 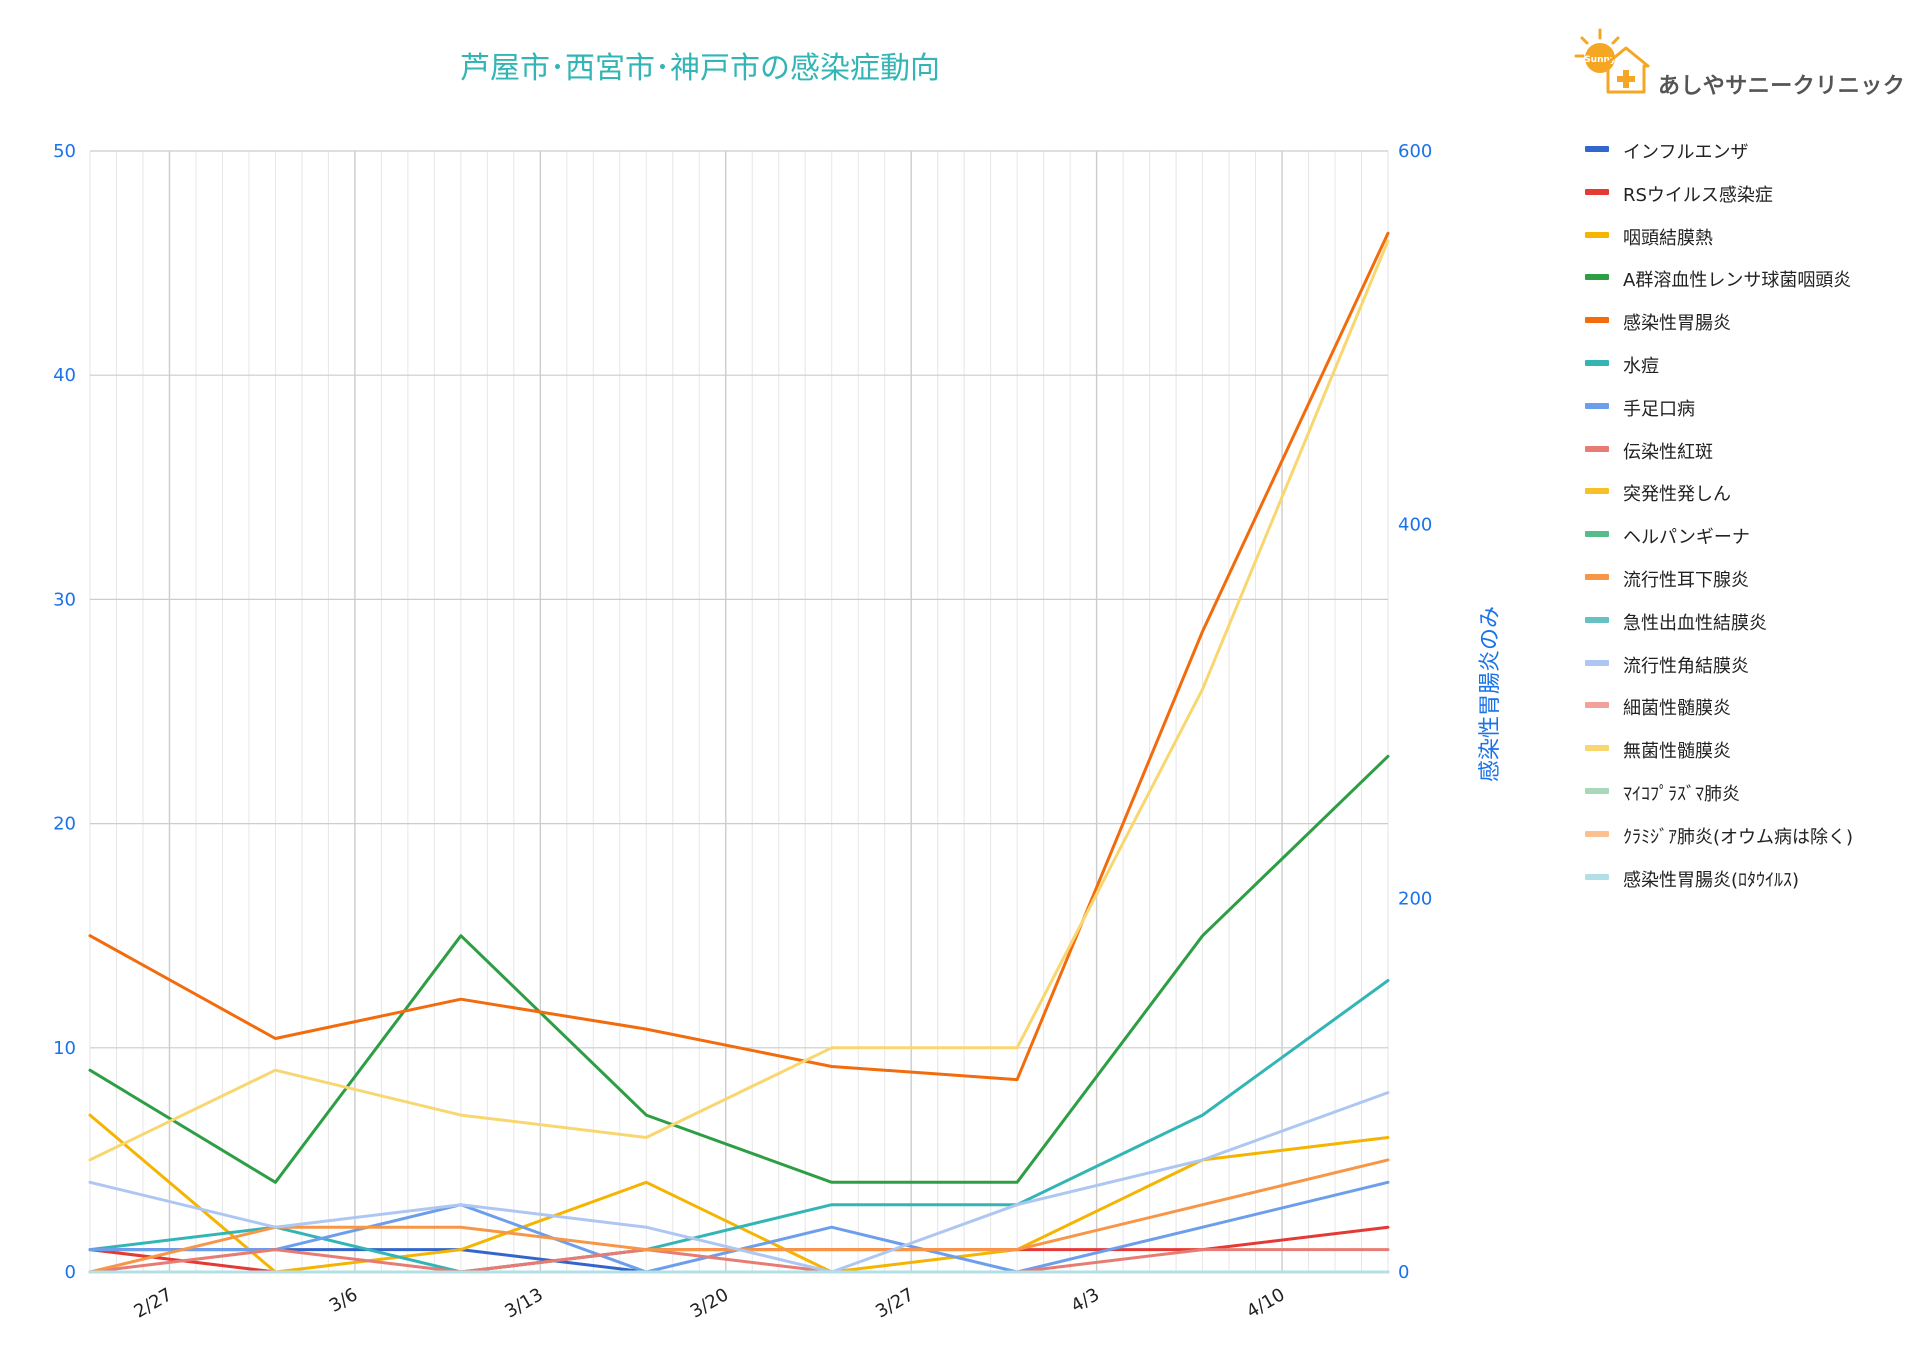 What do you see at coordinates (1415, 898) in the screenshot?
I see `y2-tick-label: 200` at bounding box center [1415, 898].